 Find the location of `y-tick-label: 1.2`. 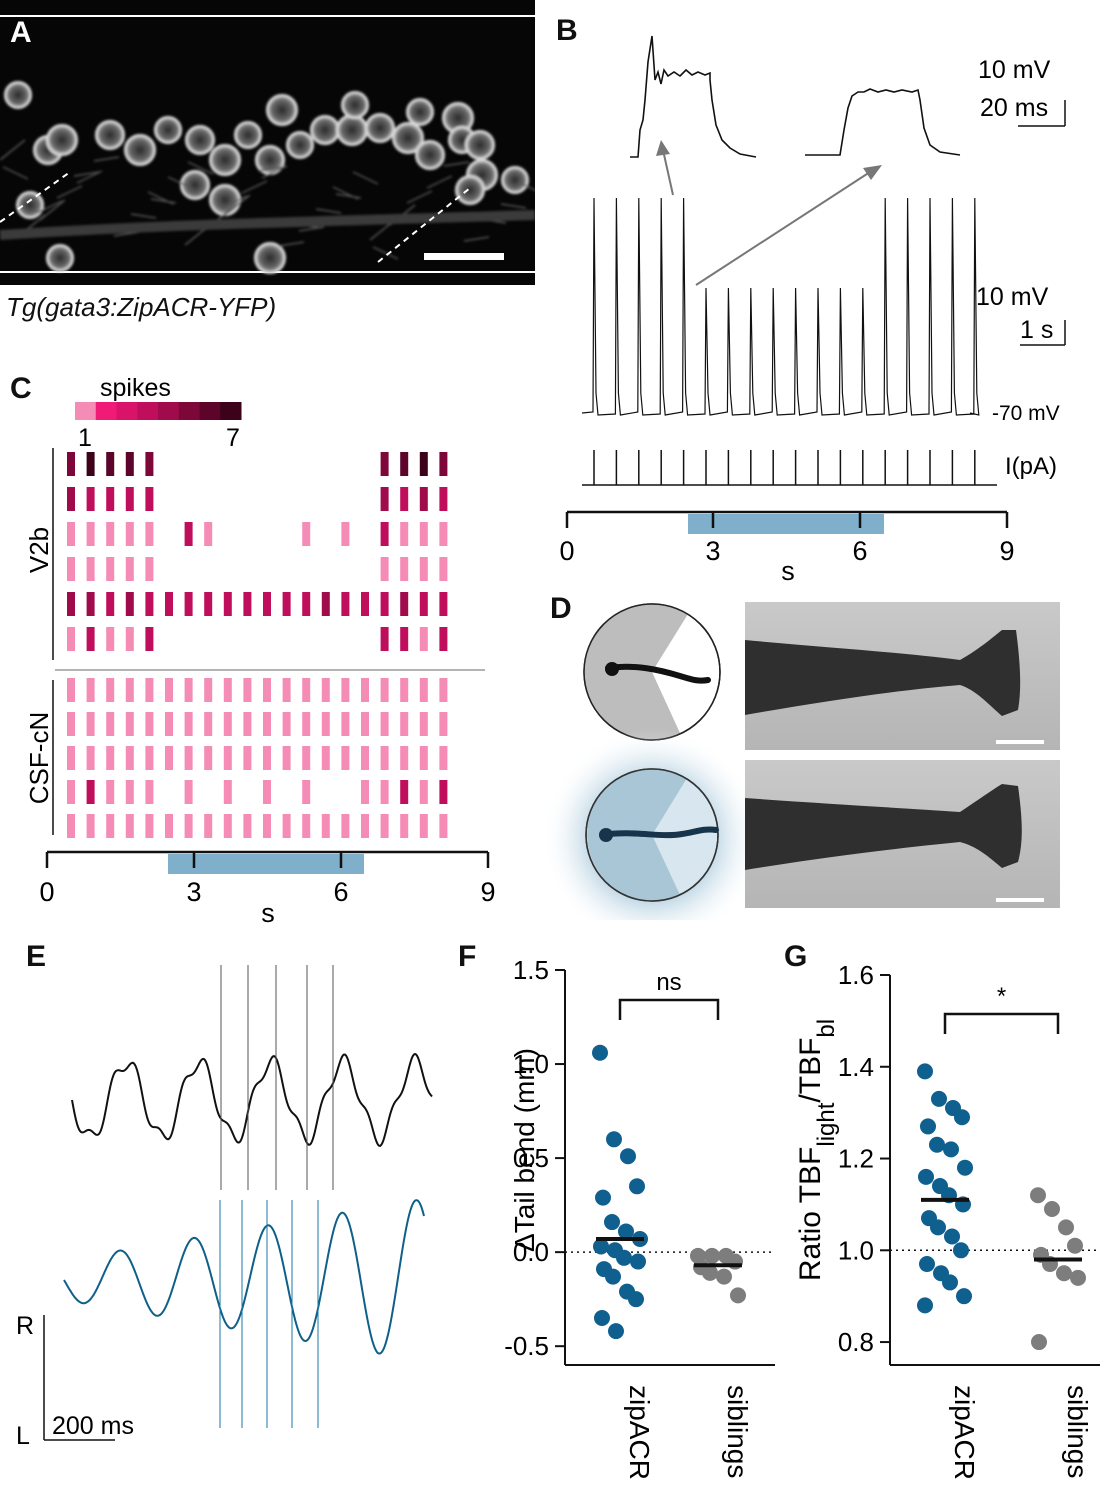

y-tick-label: 1.2 is located at coordinates (856, 1159).